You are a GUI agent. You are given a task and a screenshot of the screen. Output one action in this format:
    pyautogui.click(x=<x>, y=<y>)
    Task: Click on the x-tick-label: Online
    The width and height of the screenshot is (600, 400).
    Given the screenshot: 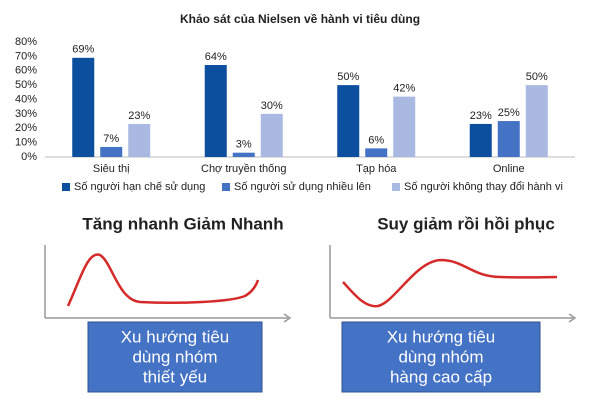 What is the action you would take?
    pyautogui.click(x=509, y=169)
    